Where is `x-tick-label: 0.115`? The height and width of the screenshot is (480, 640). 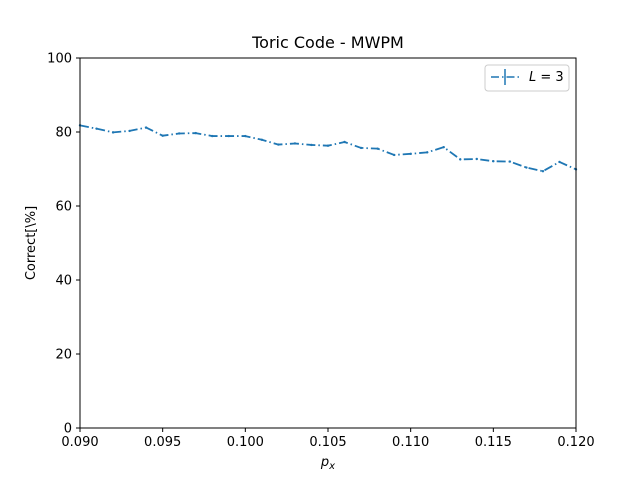 x-tick-label: 0.115 is located at coordinates (493, 442).